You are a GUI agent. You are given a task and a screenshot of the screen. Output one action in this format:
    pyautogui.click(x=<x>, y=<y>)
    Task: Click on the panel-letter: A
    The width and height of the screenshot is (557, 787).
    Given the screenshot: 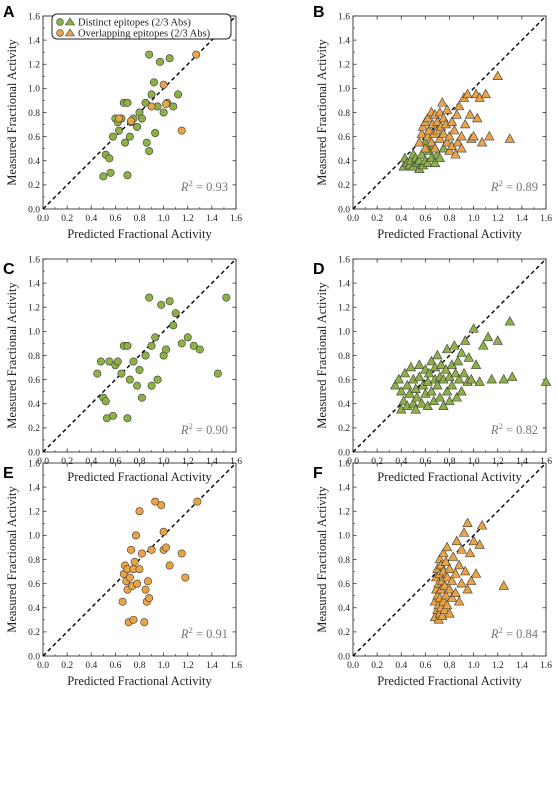 What is the action you would take?
    pyautogui.click(x=9, y=12)
    